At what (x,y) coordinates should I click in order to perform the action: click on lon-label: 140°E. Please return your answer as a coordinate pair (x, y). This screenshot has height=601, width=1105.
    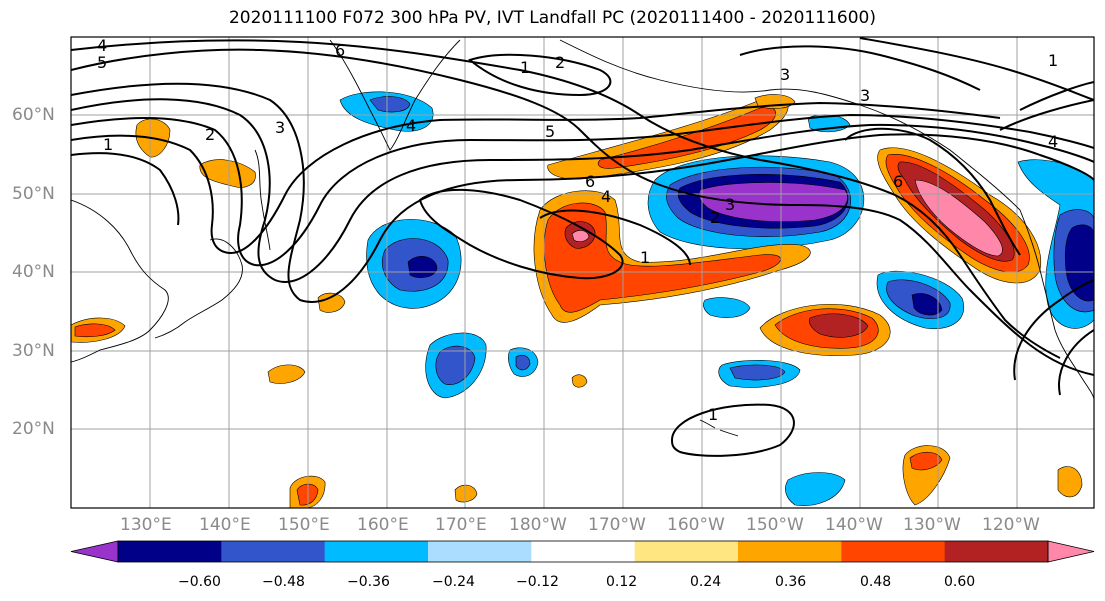
    Looking at the image, I should click on (225, 525).